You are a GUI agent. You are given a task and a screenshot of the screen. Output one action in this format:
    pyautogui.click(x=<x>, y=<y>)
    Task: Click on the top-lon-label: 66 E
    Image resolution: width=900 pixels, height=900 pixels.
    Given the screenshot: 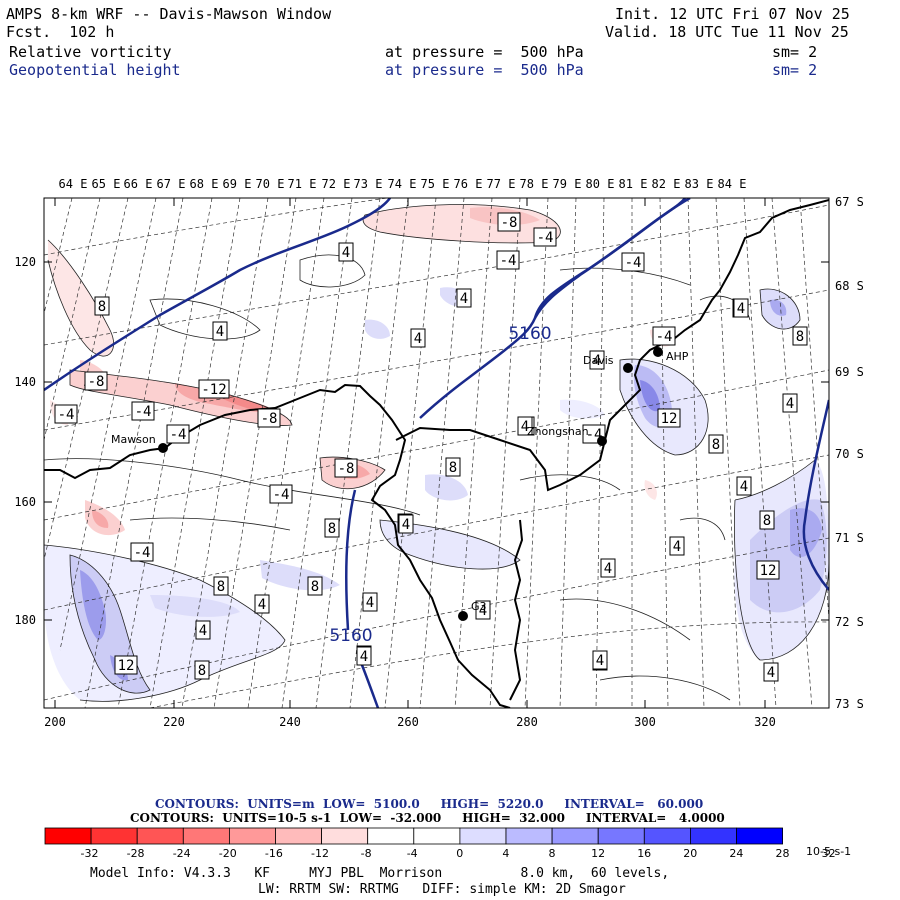 What is the action you would take?
    pyautogui.click(x=138, y=184)
    